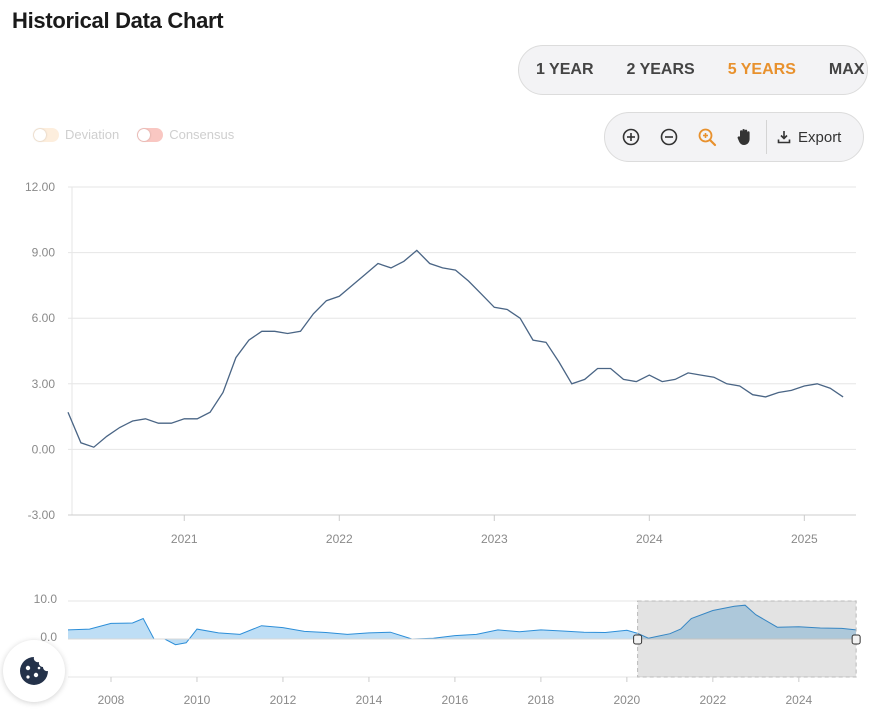  What do you see at coordinates (660, 69) in the screenshot?
I see `range-2-years-button: 2 YEARS` at bounding box center [660, 69].